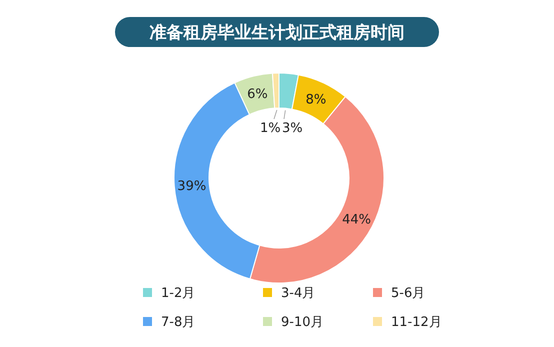 The image size is (554, 347). What do you see at coordinates (270, 128) in the screenshot?
I see `data-label: 1%` at bounding box center [270, 128].